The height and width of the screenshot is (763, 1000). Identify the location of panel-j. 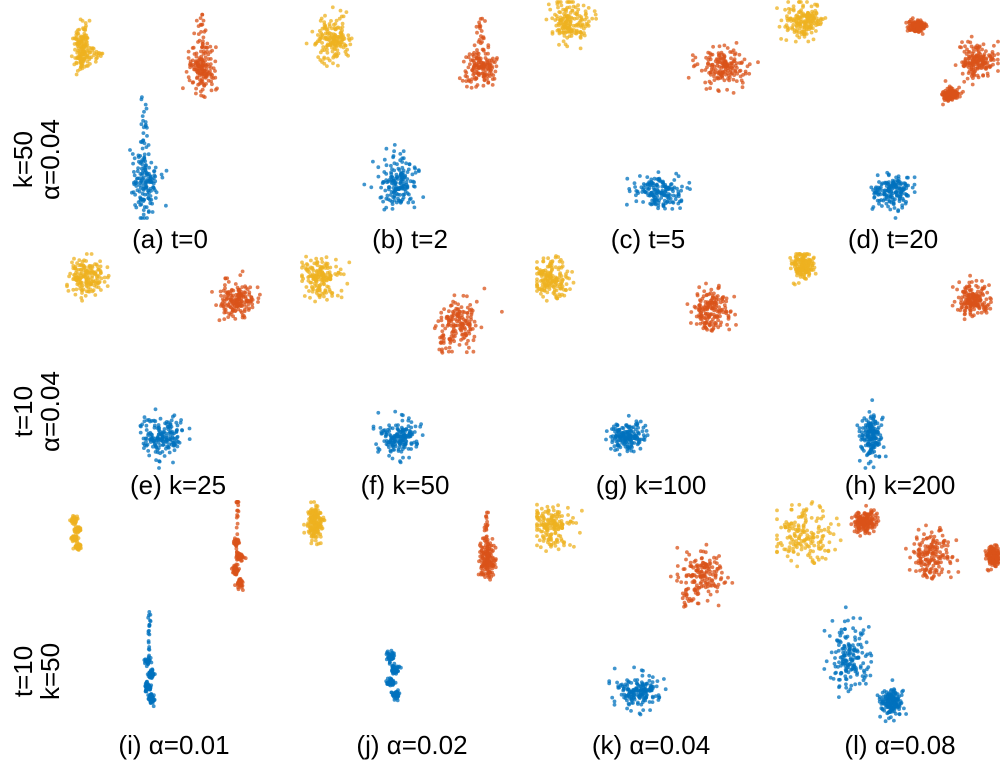
(400, 601).